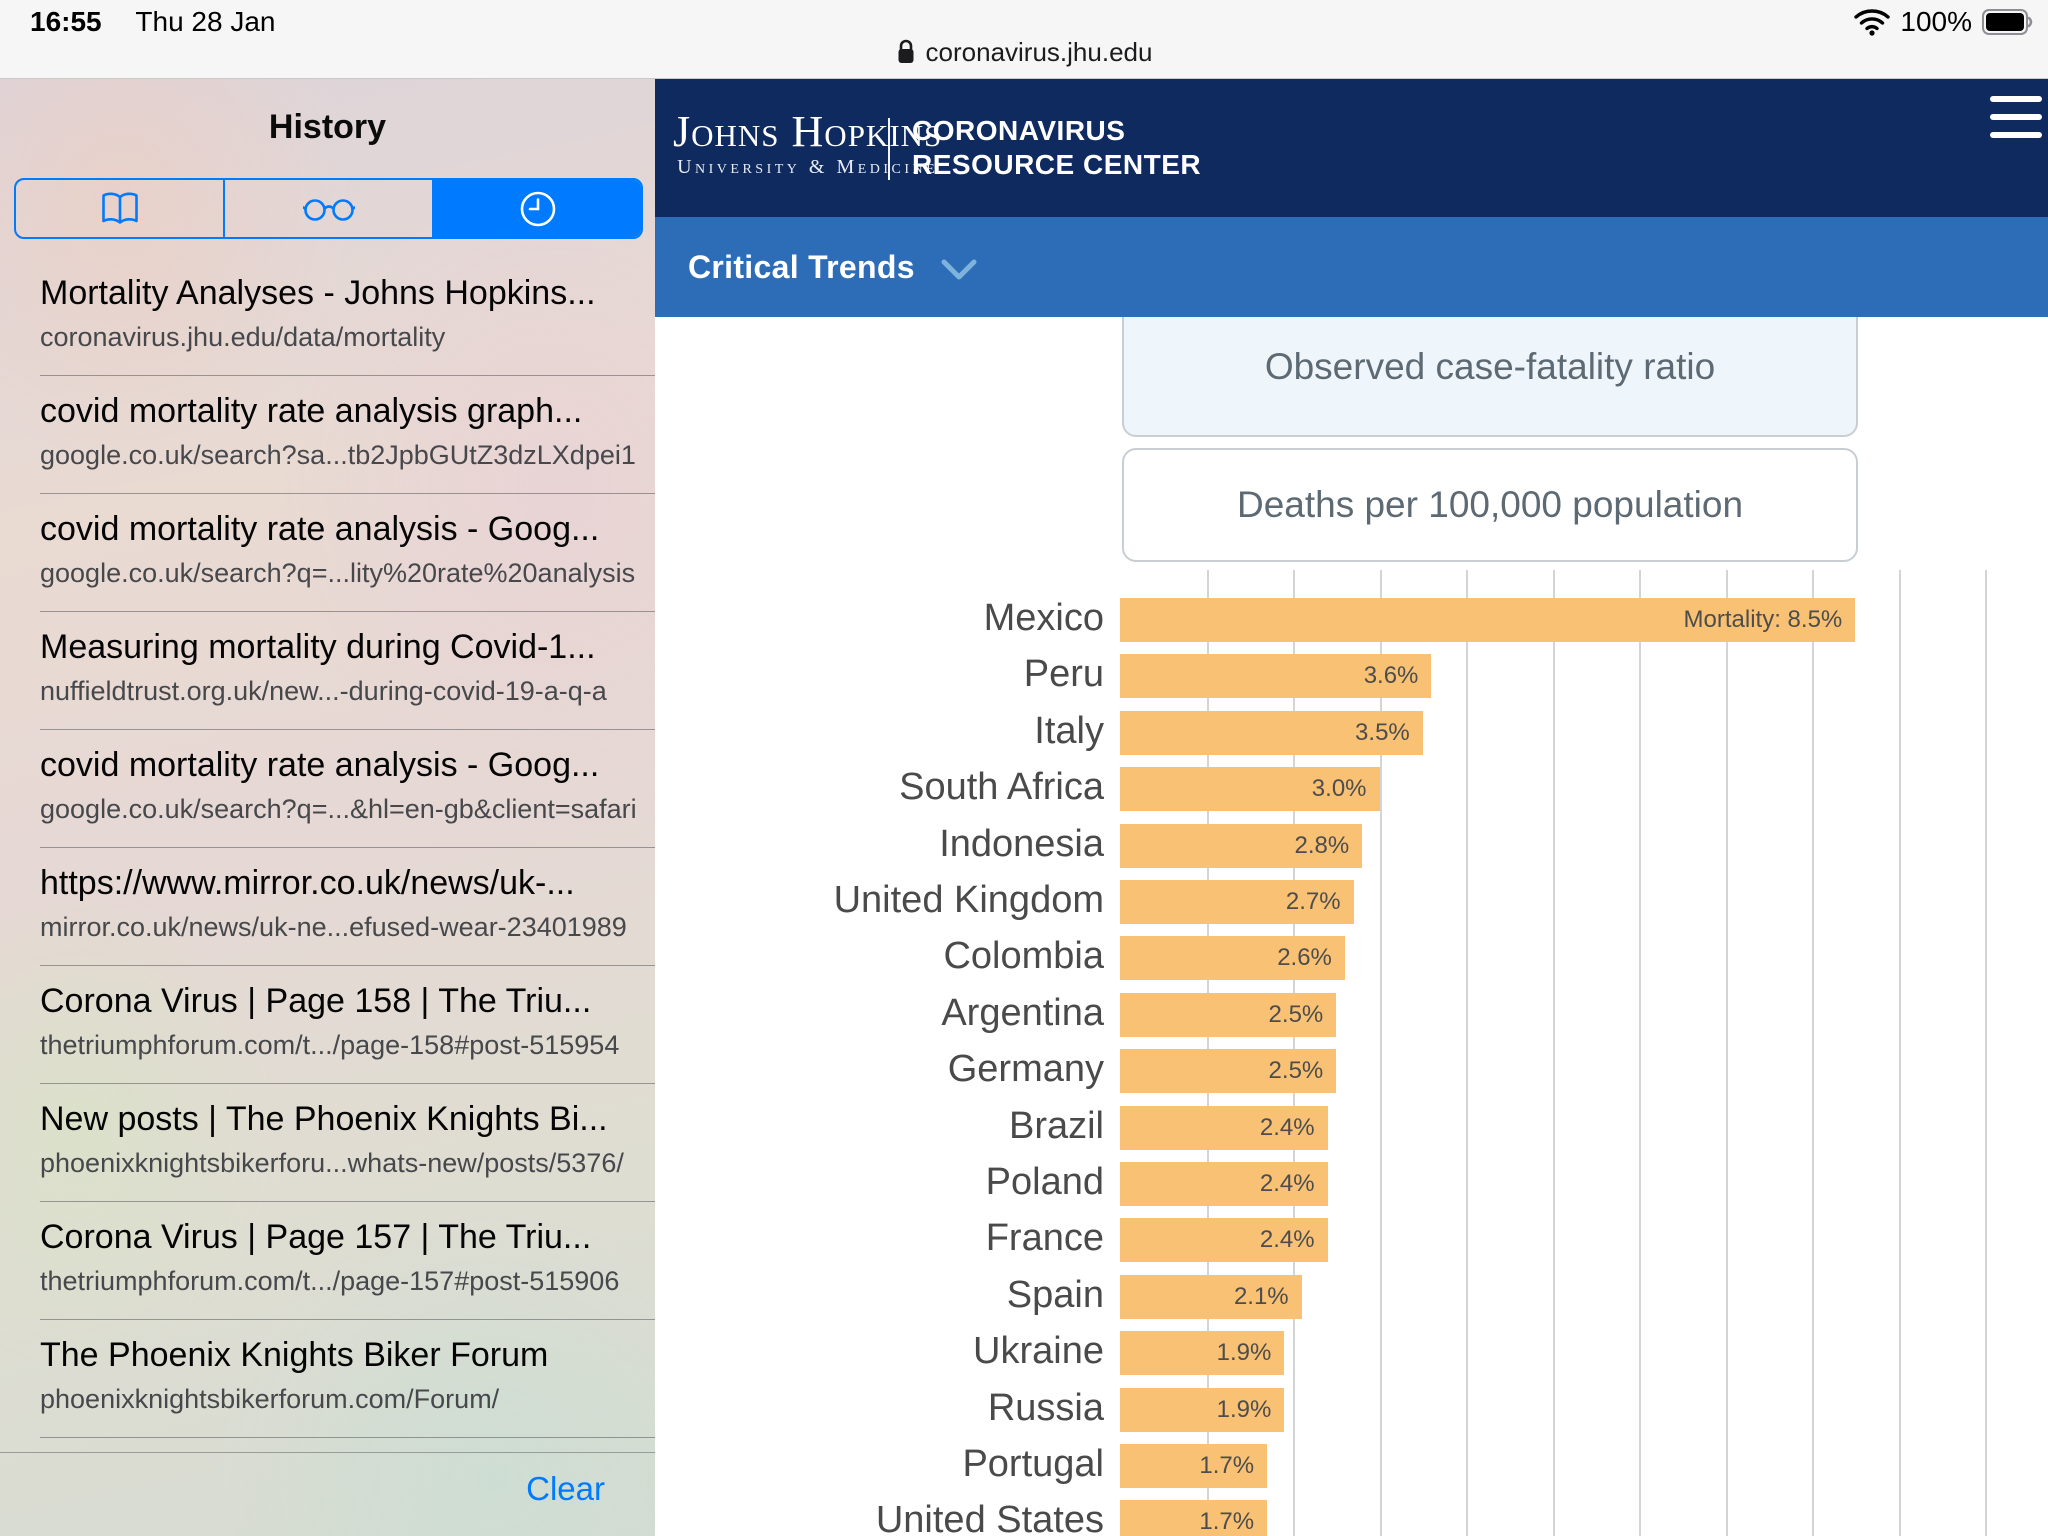  I want to click on clear-history-button: Clear, so click(565, 1488).